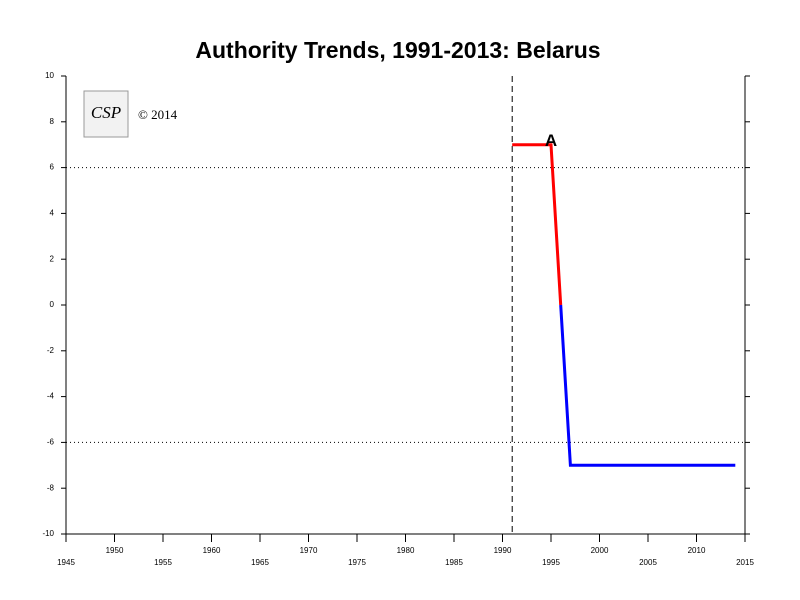  Describe the element at coordinates (309, 550) in the screenshot. I see `x-tick-label: 1970` at that location.